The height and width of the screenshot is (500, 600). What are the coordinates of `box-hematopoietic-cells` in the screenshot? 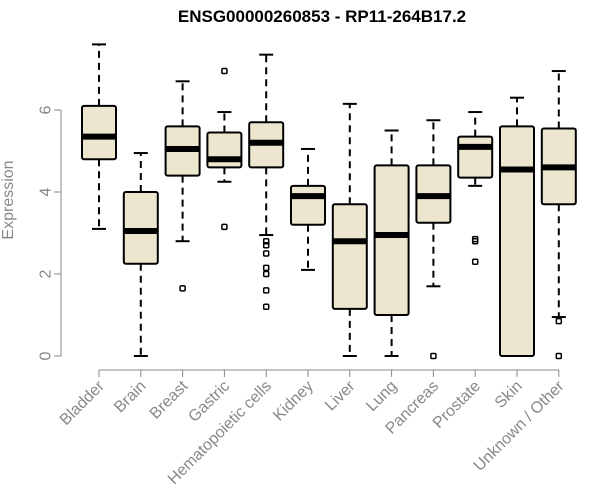 It's located at (266, 182).